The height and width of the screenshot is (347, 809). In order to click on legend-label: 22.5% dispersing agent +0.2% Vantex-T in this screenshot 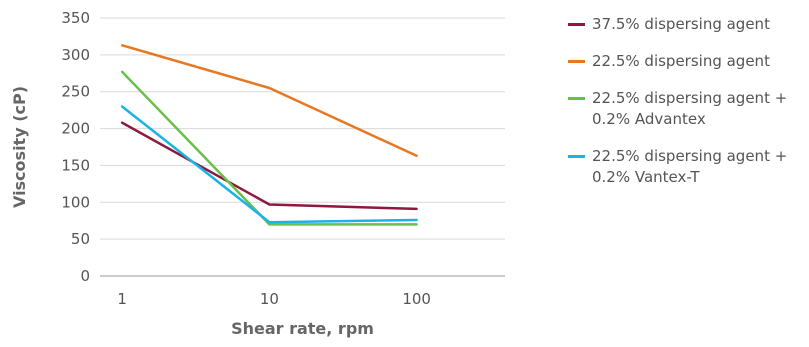, I will do `click(690, 166)`.